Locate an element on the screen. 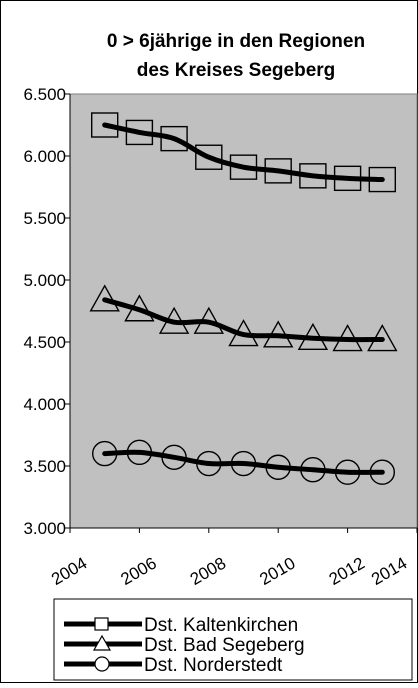  series-triangle is located at coordinates (243, 318).